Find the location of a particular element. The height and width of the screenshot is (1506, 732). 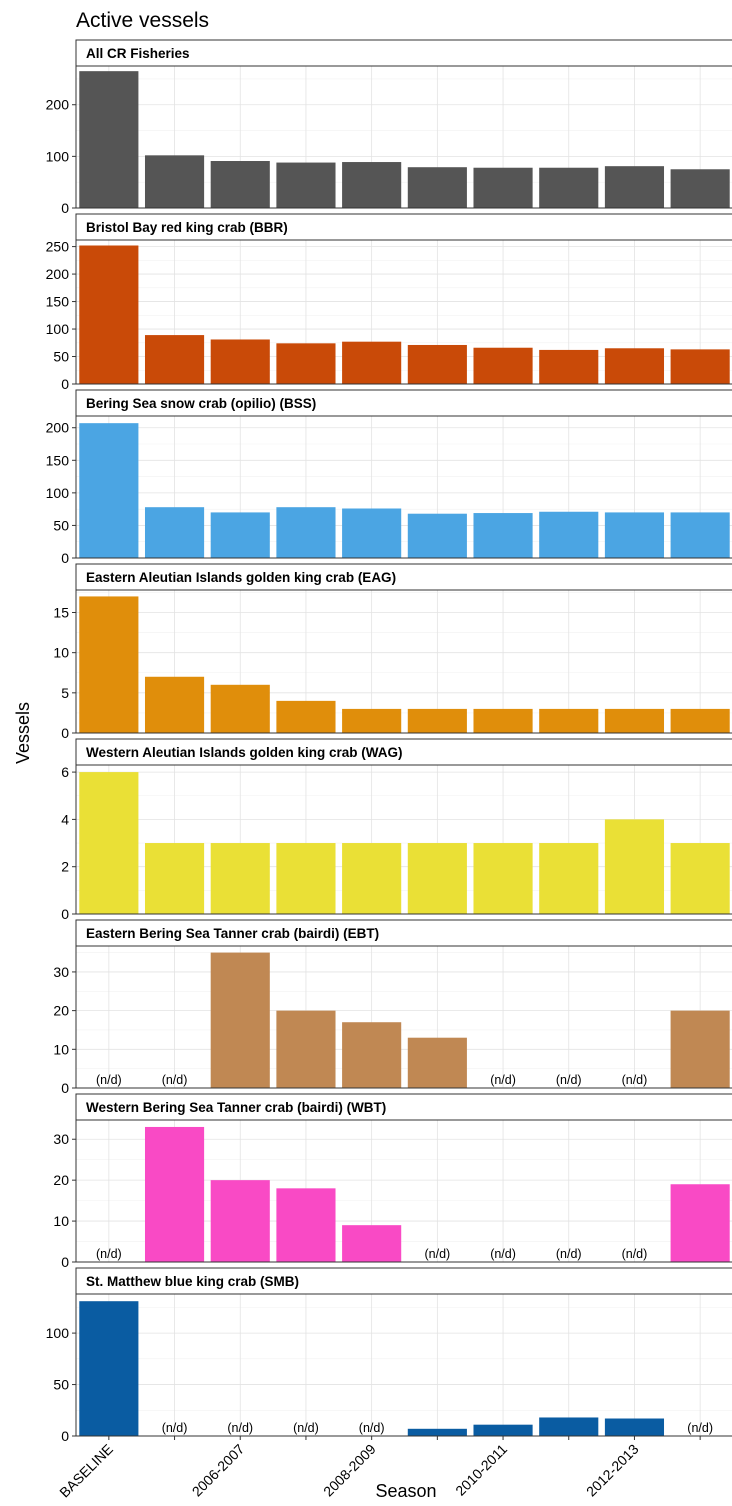

chart-title: Active vessels is located at coordinates (142, 20).